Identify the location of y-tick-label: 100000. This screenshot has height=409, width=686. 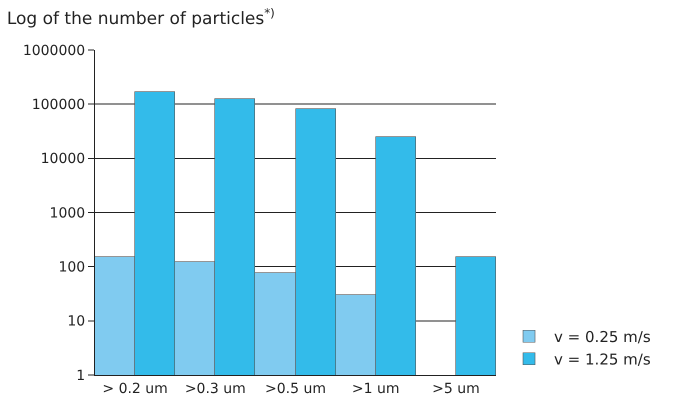
(59, 105).